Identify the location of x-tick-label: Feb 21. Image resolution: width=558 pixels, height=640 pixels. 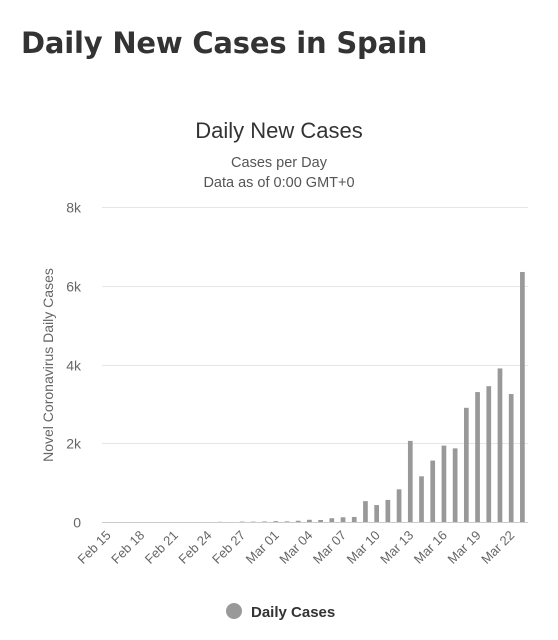
(161, 547).